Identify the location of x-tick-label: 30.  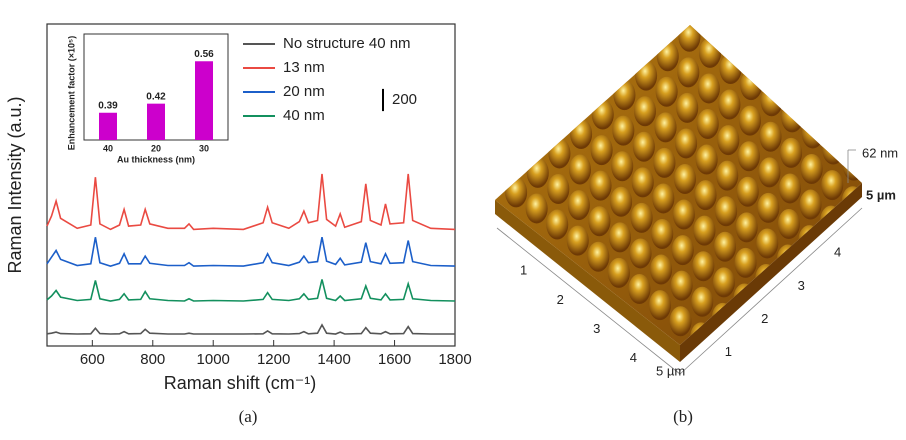
(204, 148).